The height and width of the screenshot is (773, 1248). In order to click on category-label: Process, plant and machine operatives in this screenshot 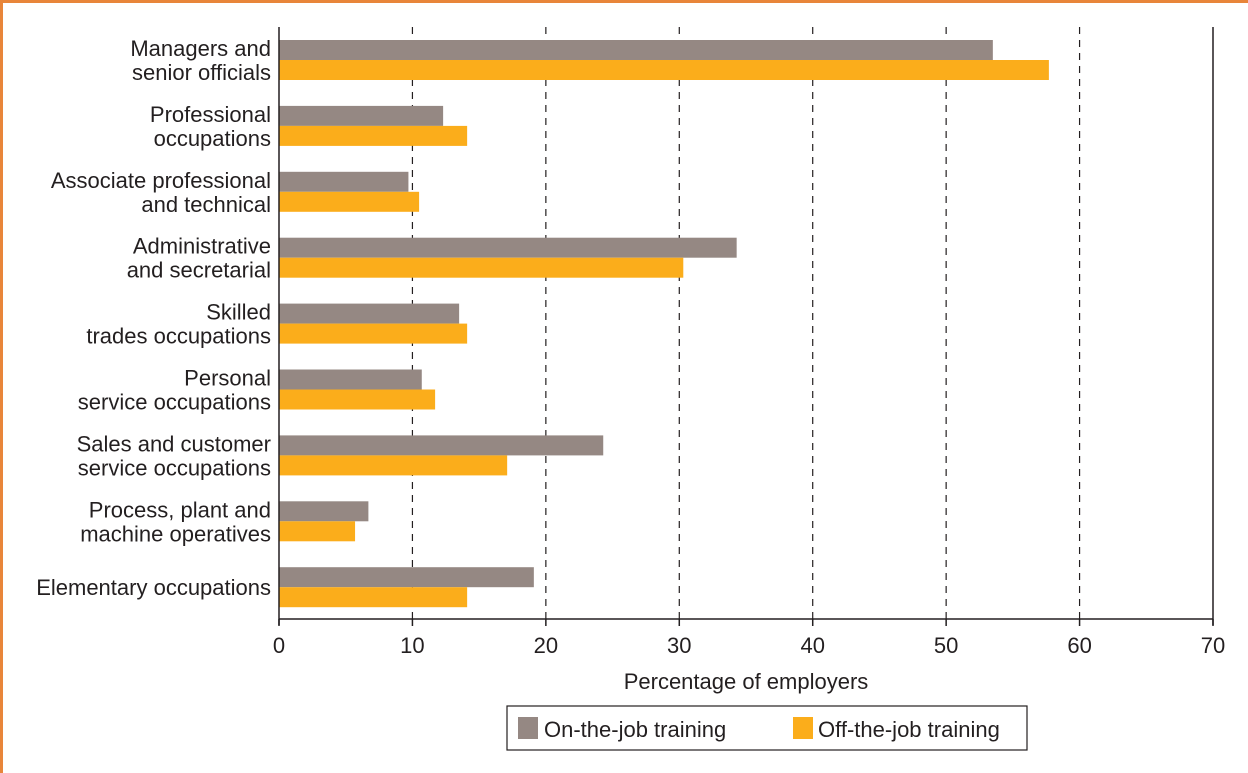, I will do `click(175, 521)`.